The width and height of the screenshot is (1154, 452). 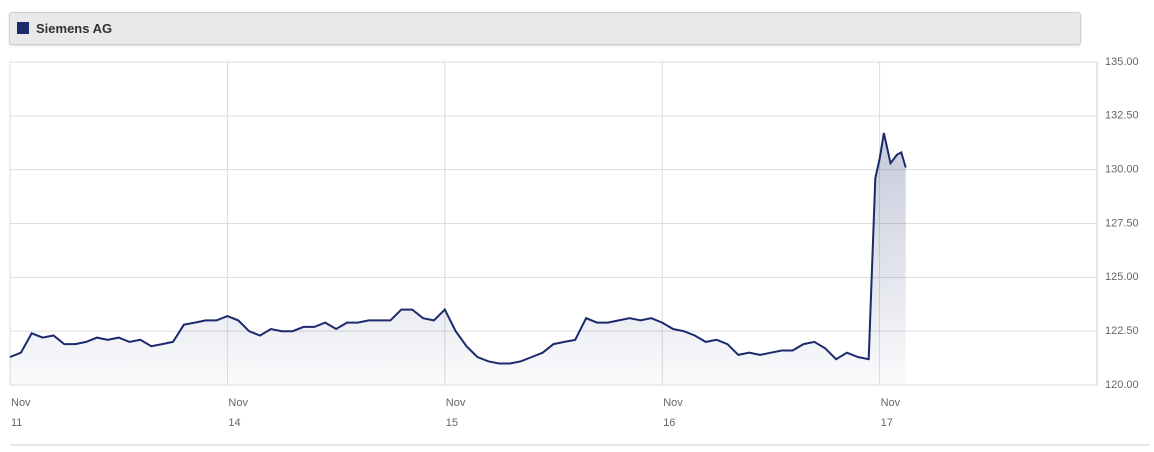 I want to click on x-tick-label: Nov 15, so click(x=455, y=413).